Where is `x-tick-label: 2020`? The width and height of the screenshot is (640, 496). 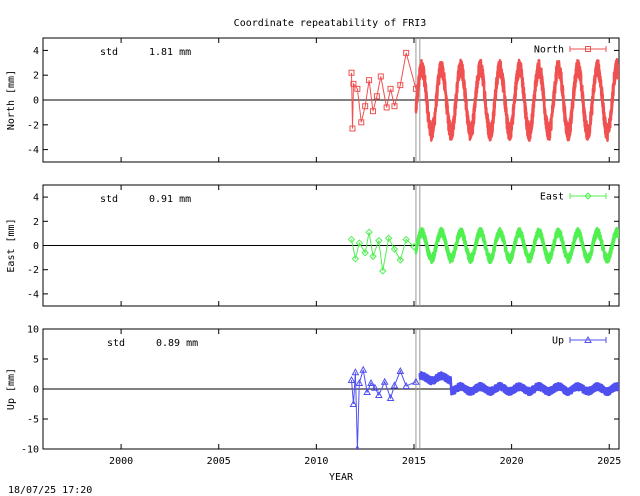
x-tick-label: 2020 is located at coordinates (512, 461).